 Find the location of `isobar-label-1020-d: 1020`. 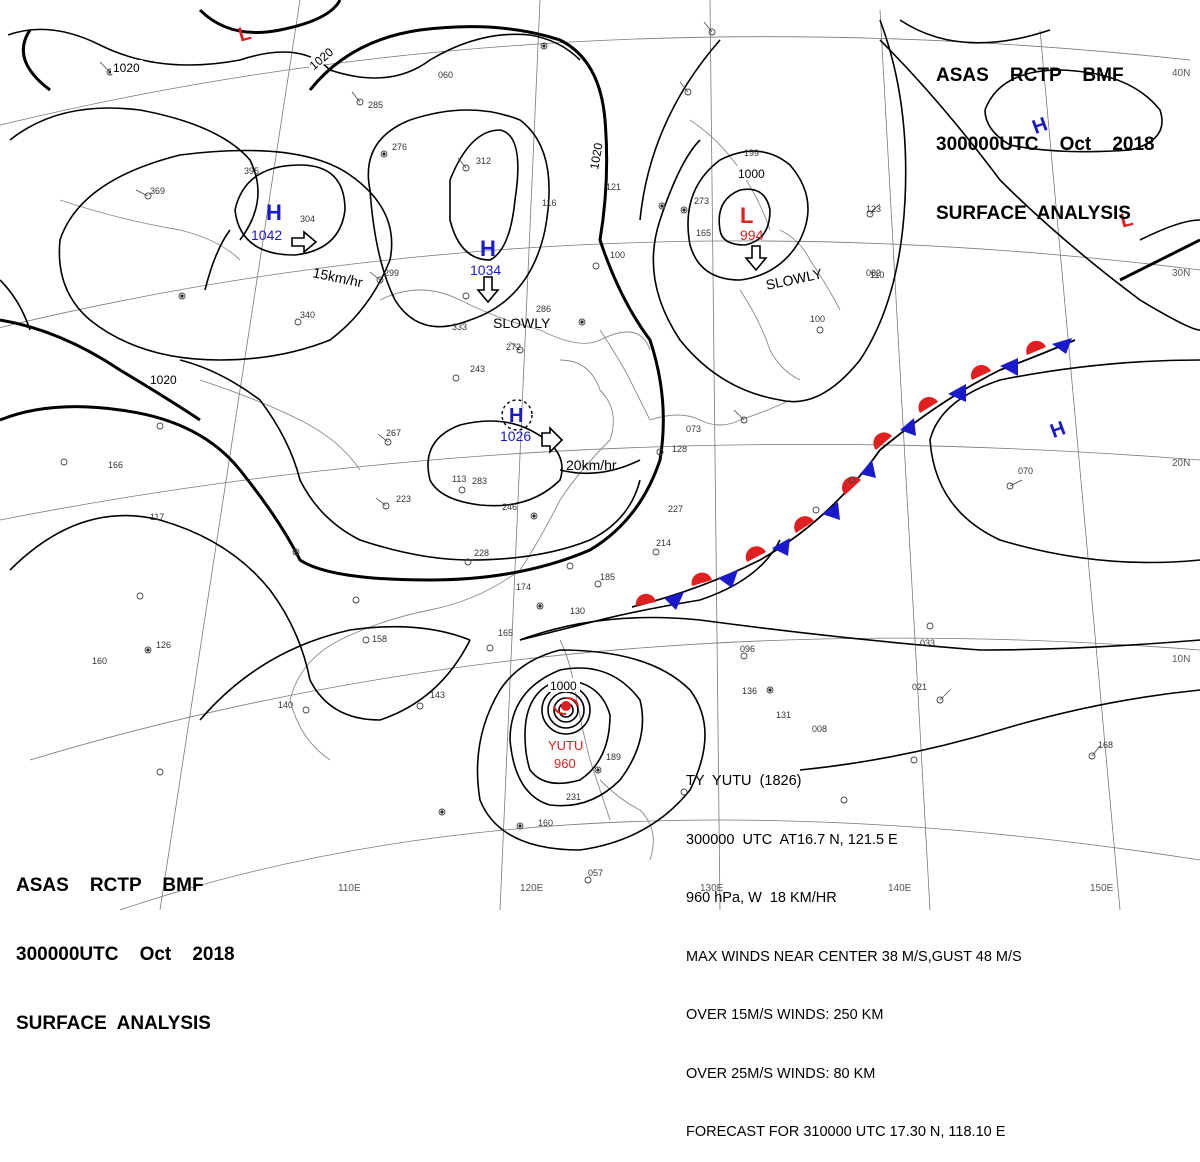

isobar-label-1020-d: 1020 is located at coordinates (596, 155).